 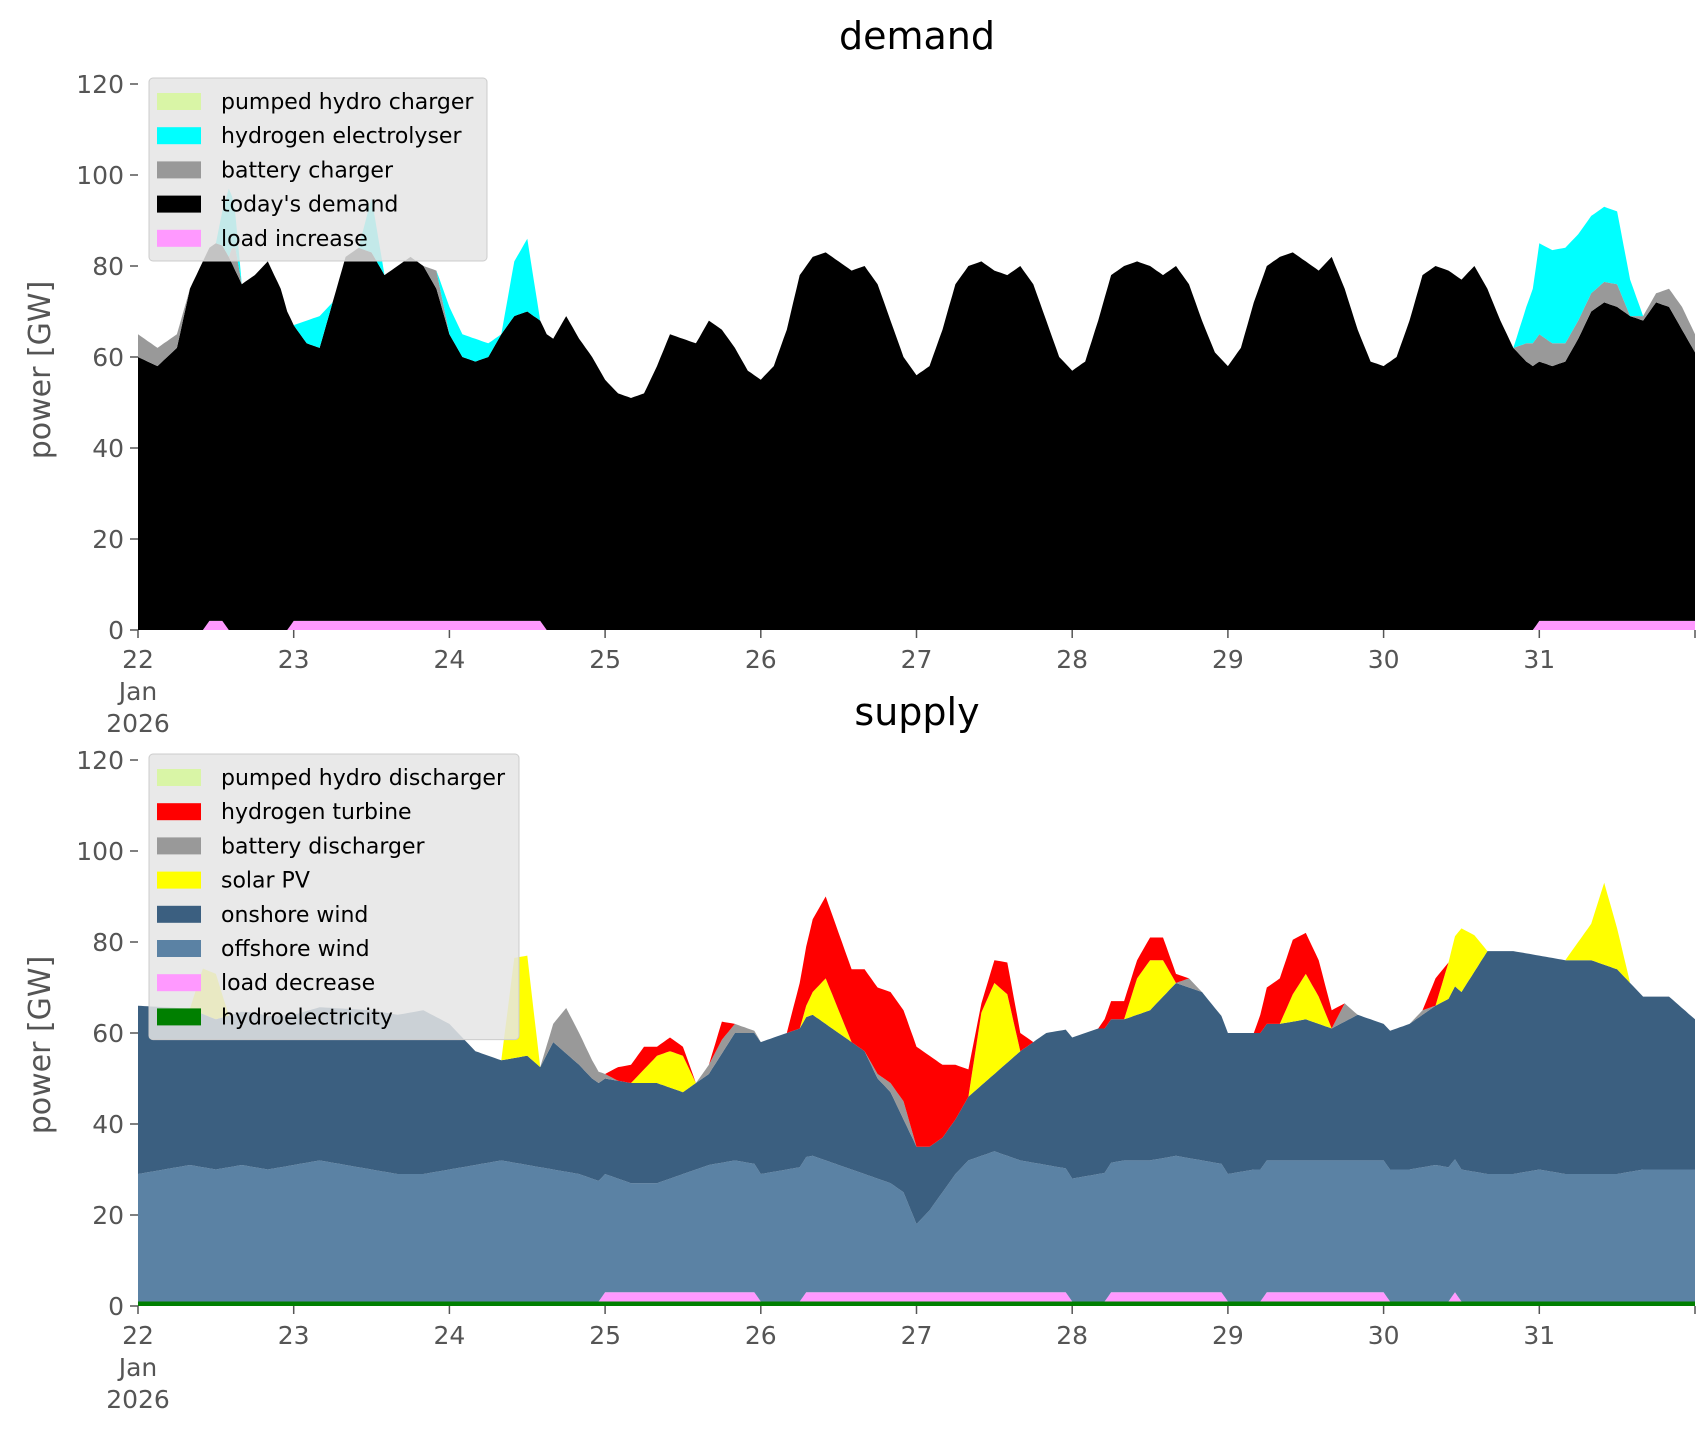 What do you see at coordinates (179, 983) in the screenshot?
I see `legend-swatch-load-decrease` at bounding box center [179, 983].